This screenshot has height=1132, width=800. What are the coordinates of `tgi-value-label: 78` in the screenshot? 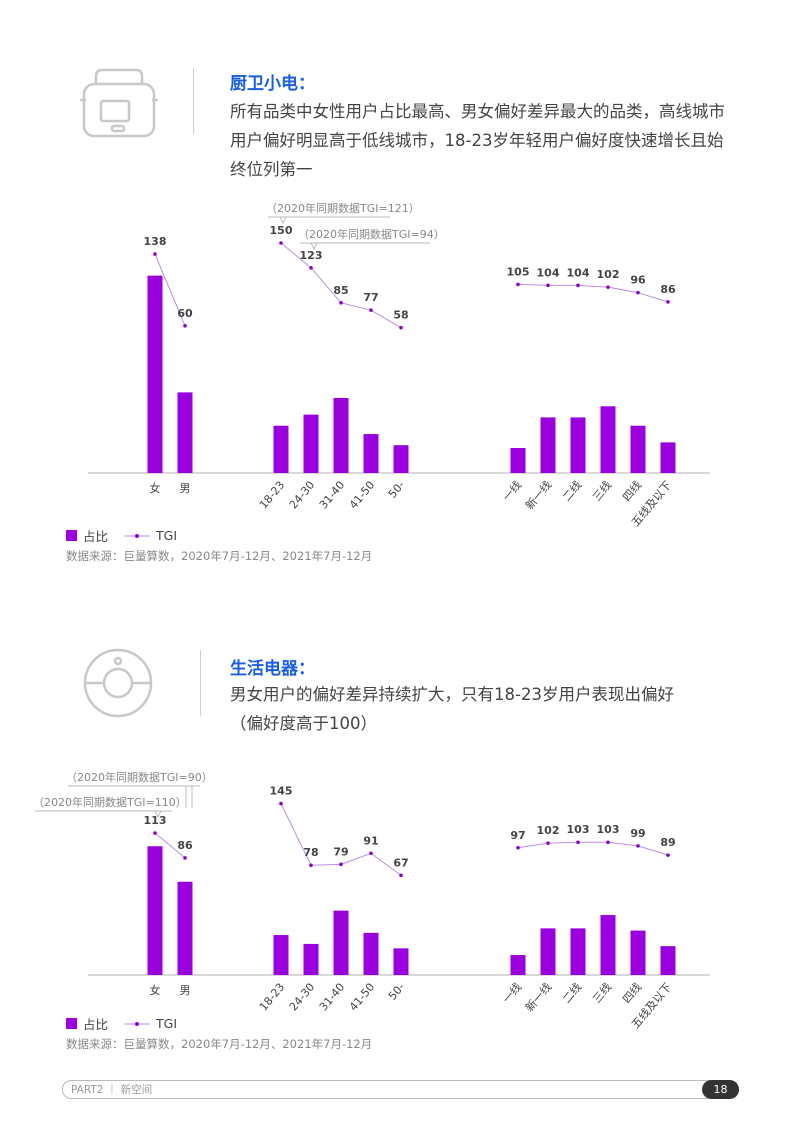 It's located at (310, 852).